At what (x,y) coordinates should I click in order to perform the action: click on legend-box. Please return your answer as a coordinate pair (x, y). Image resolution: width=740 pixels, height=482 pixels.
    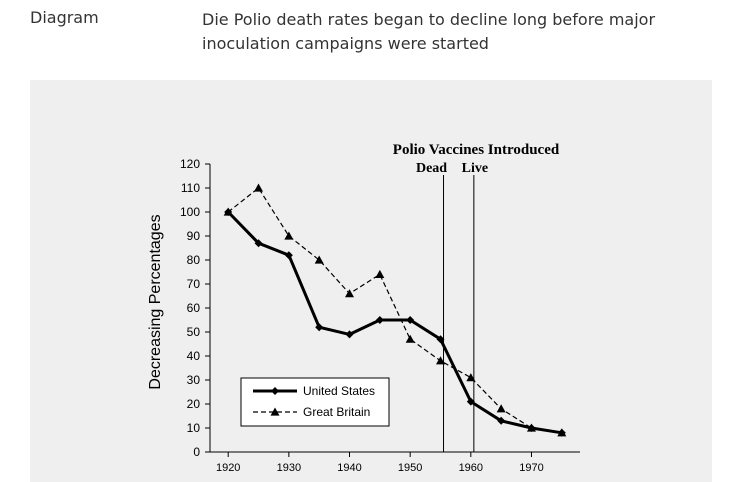
    Looking at the image, I should click on (315, 402).